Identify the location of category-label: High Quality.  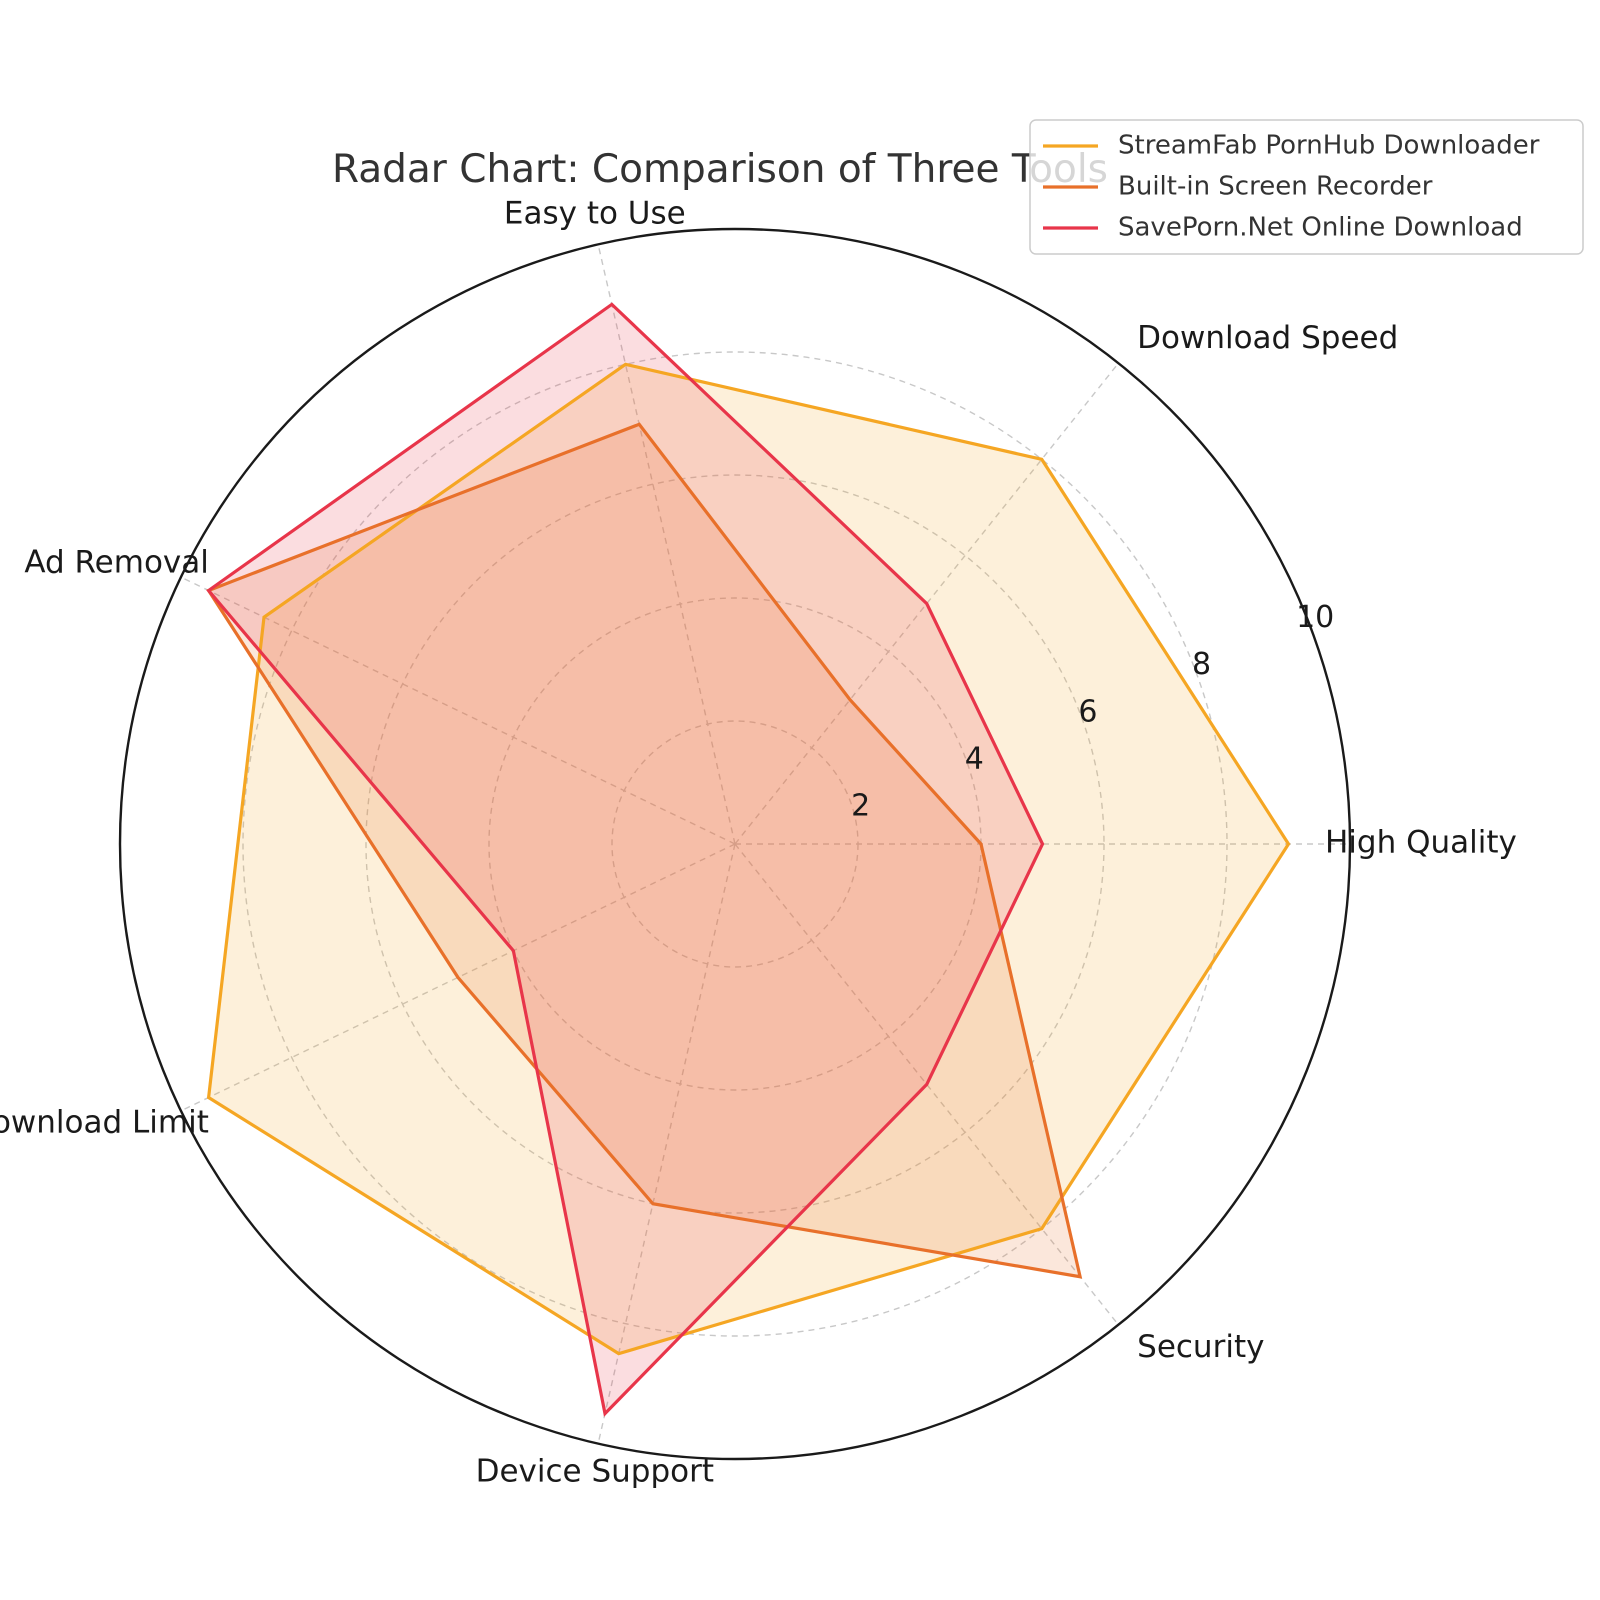
(1421, 843).